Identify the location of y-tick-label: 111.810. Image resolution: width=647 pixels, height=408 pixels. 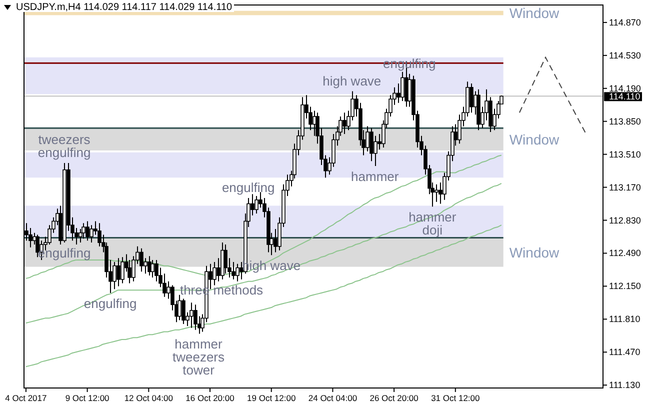
(624, 319).